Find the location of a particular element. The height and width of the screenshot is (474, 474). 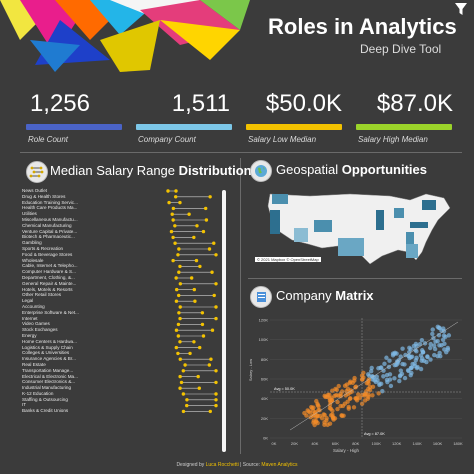

industry-label: Industrial Manufacturing is located at coordinates (47, 388).